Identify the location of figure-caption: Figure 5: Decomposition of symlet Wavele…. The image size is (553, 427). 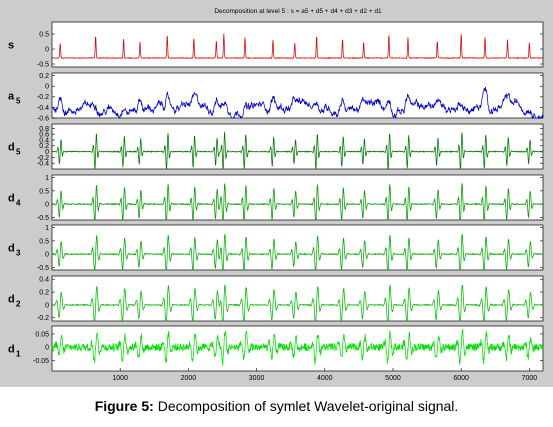
(276, 406).